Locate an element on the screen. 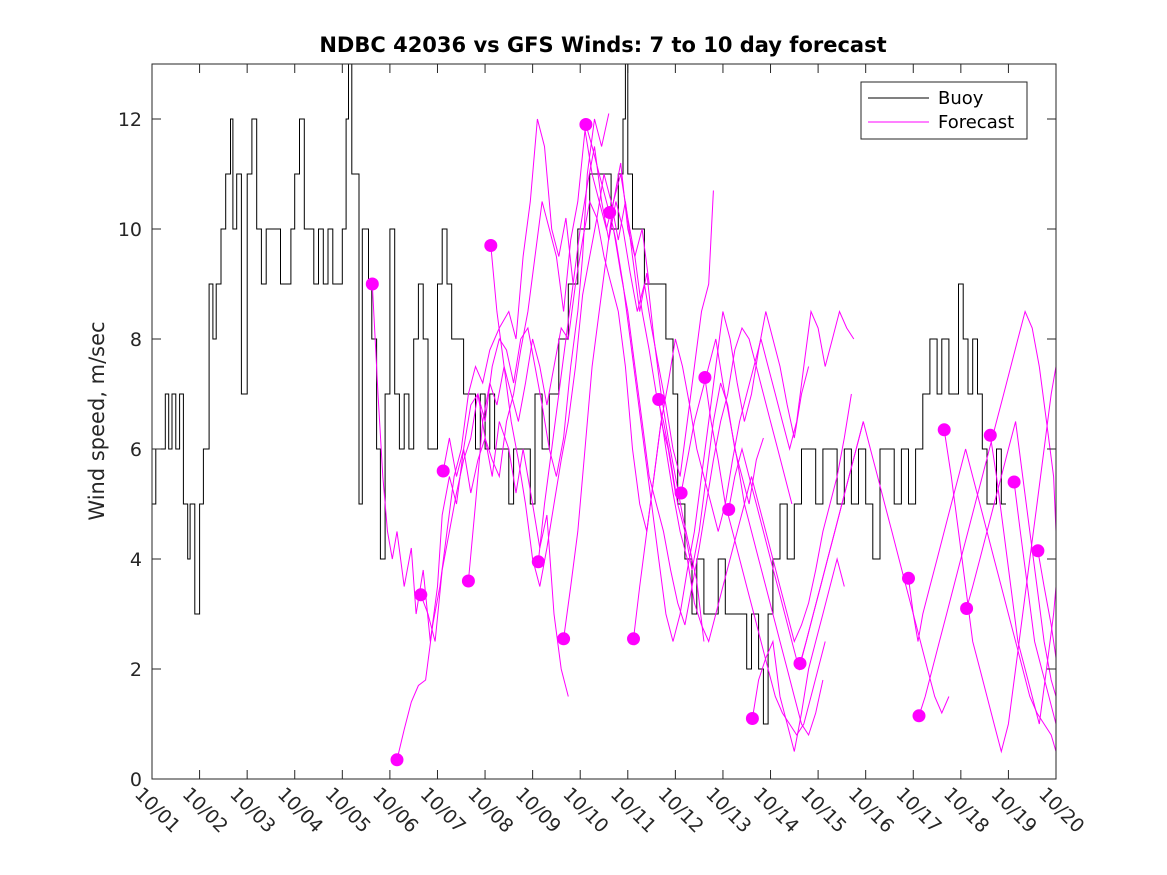 This screenshot has width=1167, height=875. y-tick-label: 0 is located at coordinates (136, 780).